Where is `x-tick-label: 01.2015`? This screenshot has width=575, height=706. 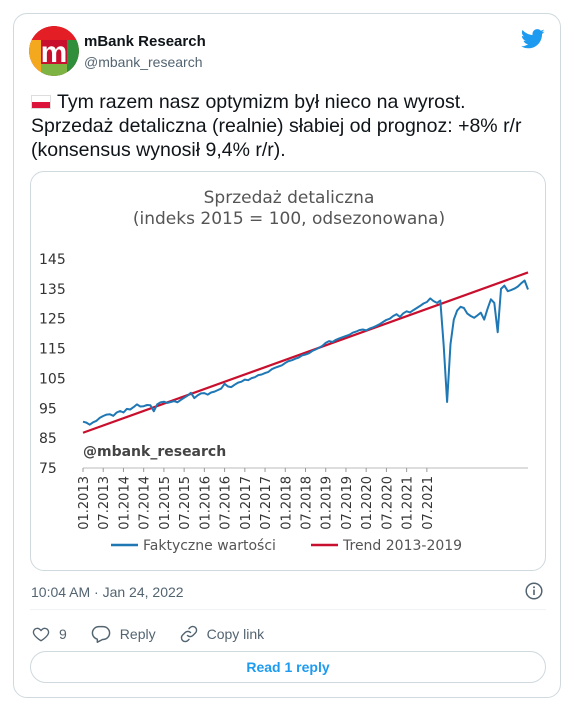
x-tick-label: 01.2015 is located at coordinates (165, 503).